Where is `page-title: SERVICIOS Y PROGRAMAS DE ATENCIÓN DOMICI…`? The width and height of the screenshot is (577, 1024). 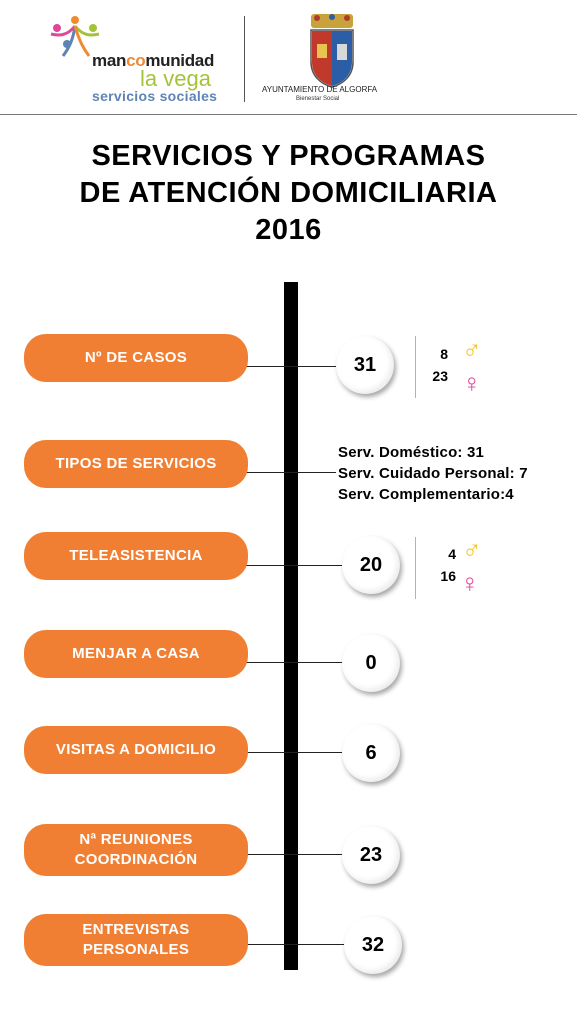 page-title: SERVICIOS Y PROGRAMAS DE ATENCIÓN DOMICI… is located at coordinates (288, 193).